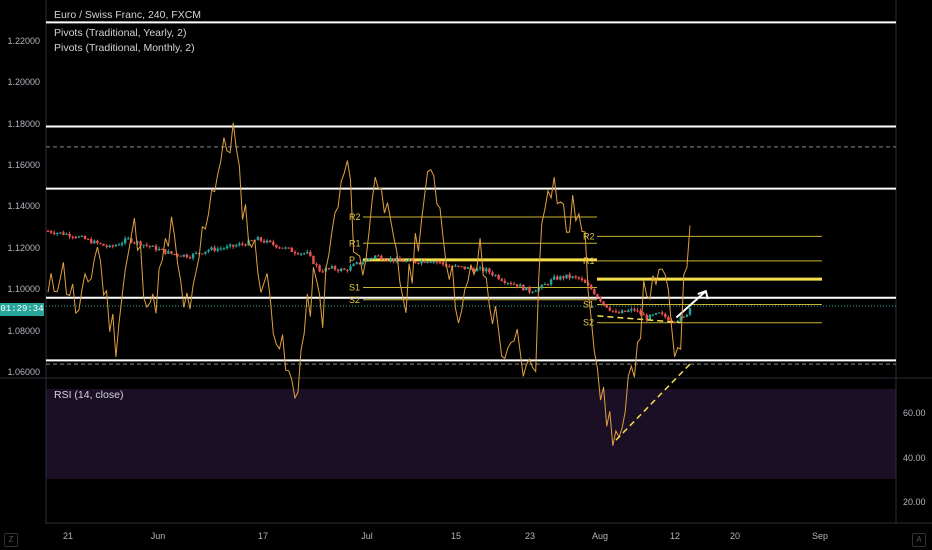  Describe the element at coordinates (703, 294) in the screenshot. I see `target-arrowhead-icon` at that location.